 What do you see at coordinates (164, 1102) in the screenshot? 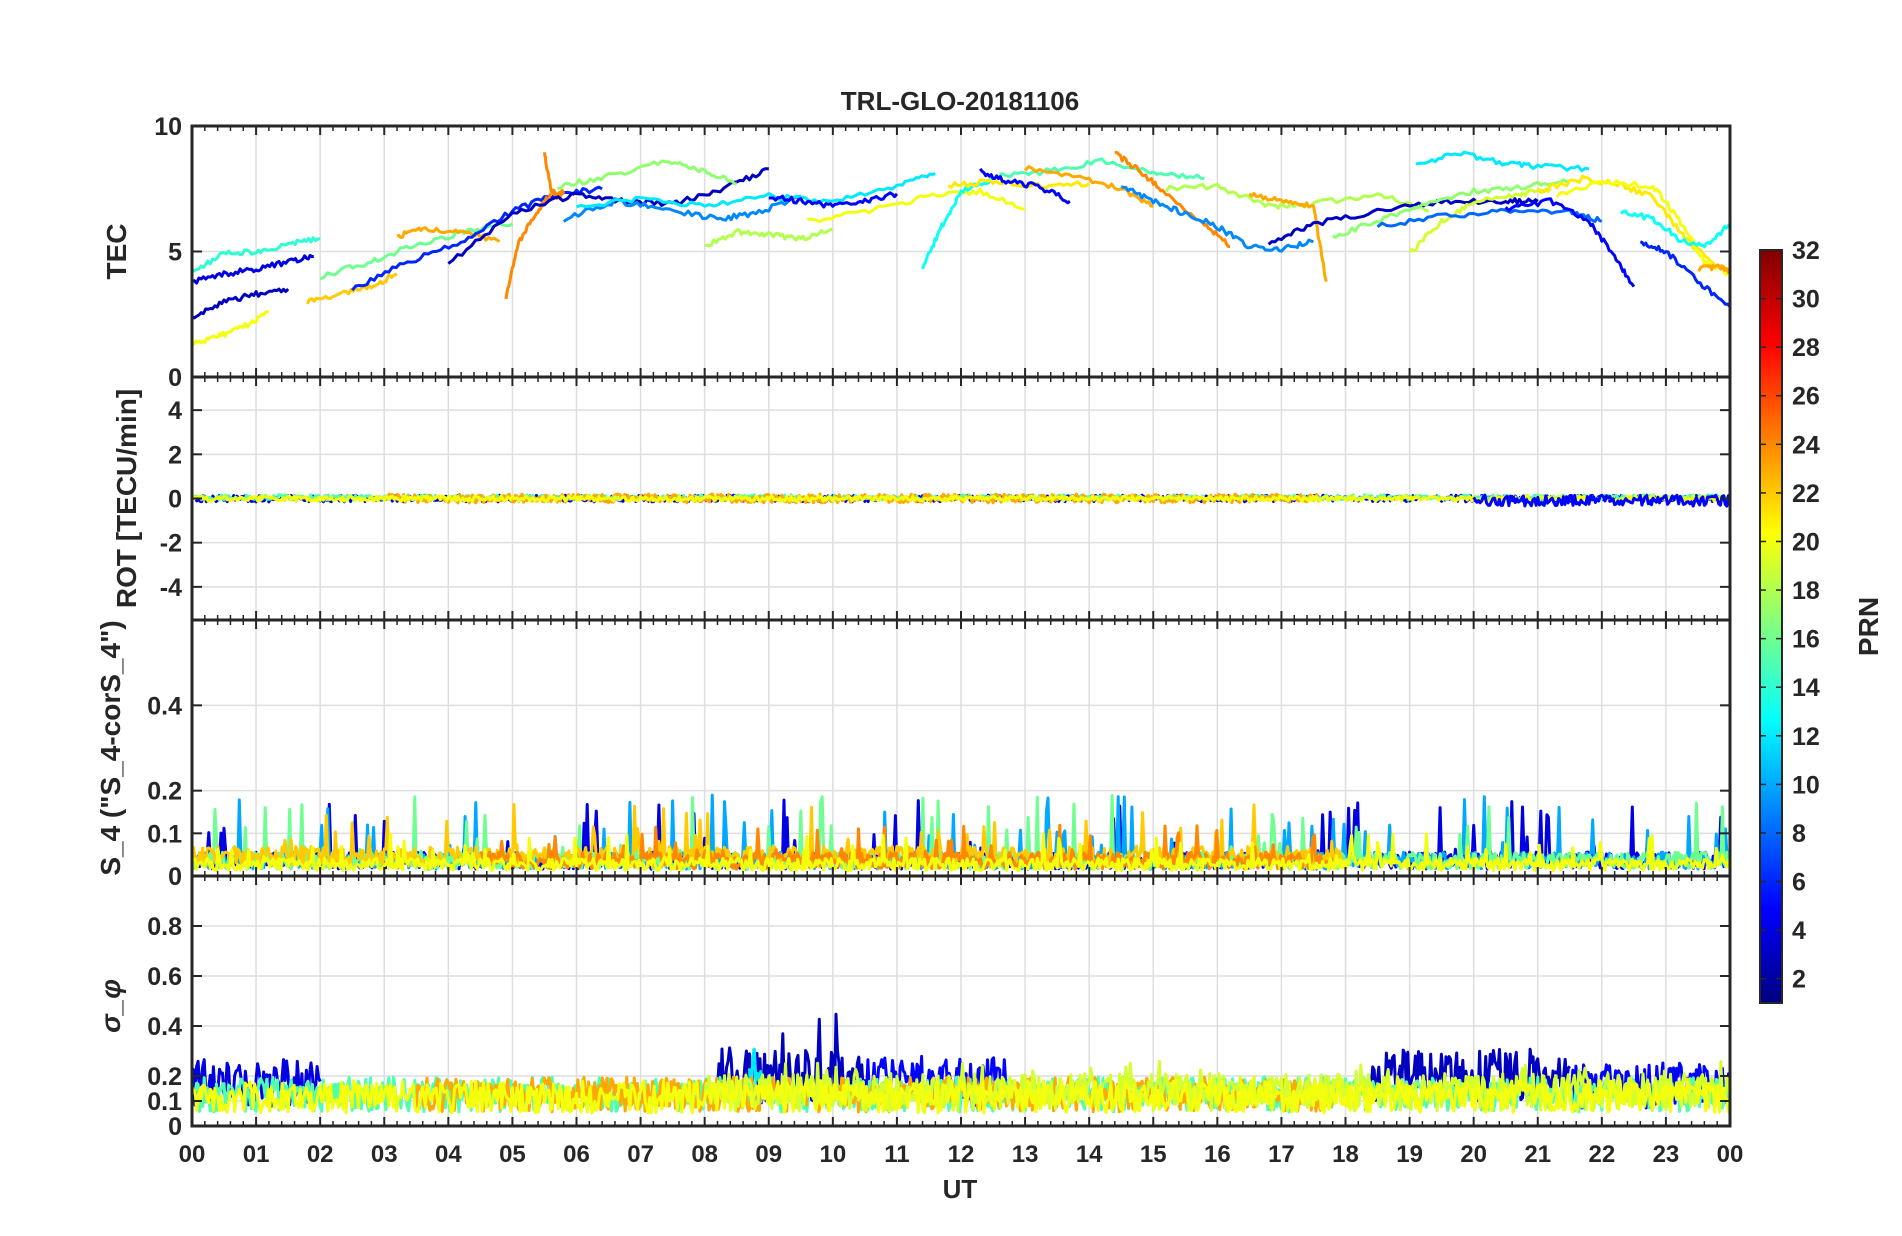
I see `y-tick-label-sigma_phi: 0.1` at bounding box center [164, 1102].